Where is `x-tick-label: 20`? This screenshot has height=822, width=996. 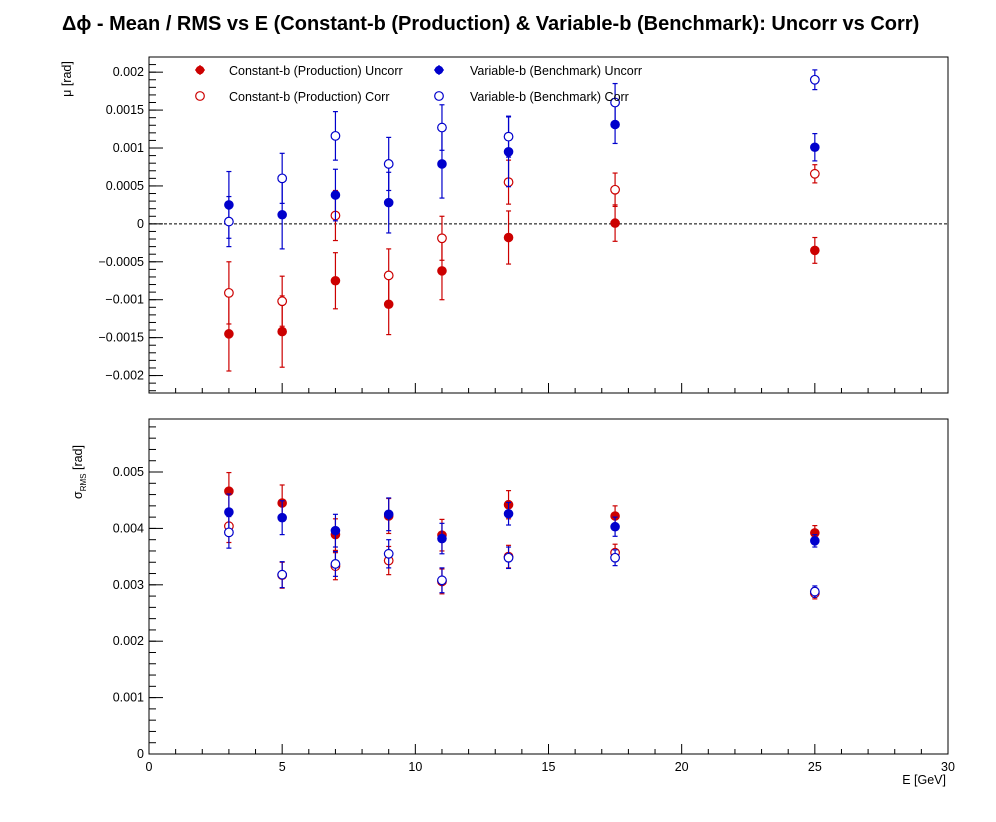 x-tick-label: 20 is located at coordinates (682, 767).